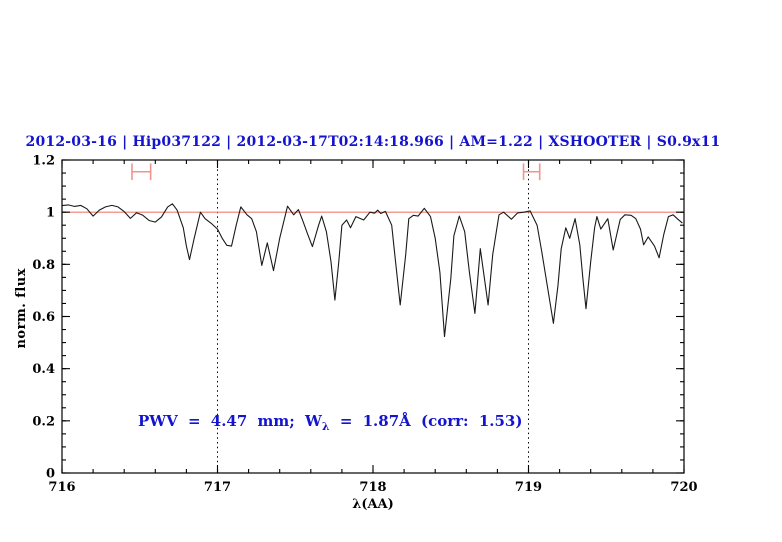  What do you see at coordinates (50, 213) in the screenshot?
I see `y-tick-label: 1` at bounding box center [50, 213].